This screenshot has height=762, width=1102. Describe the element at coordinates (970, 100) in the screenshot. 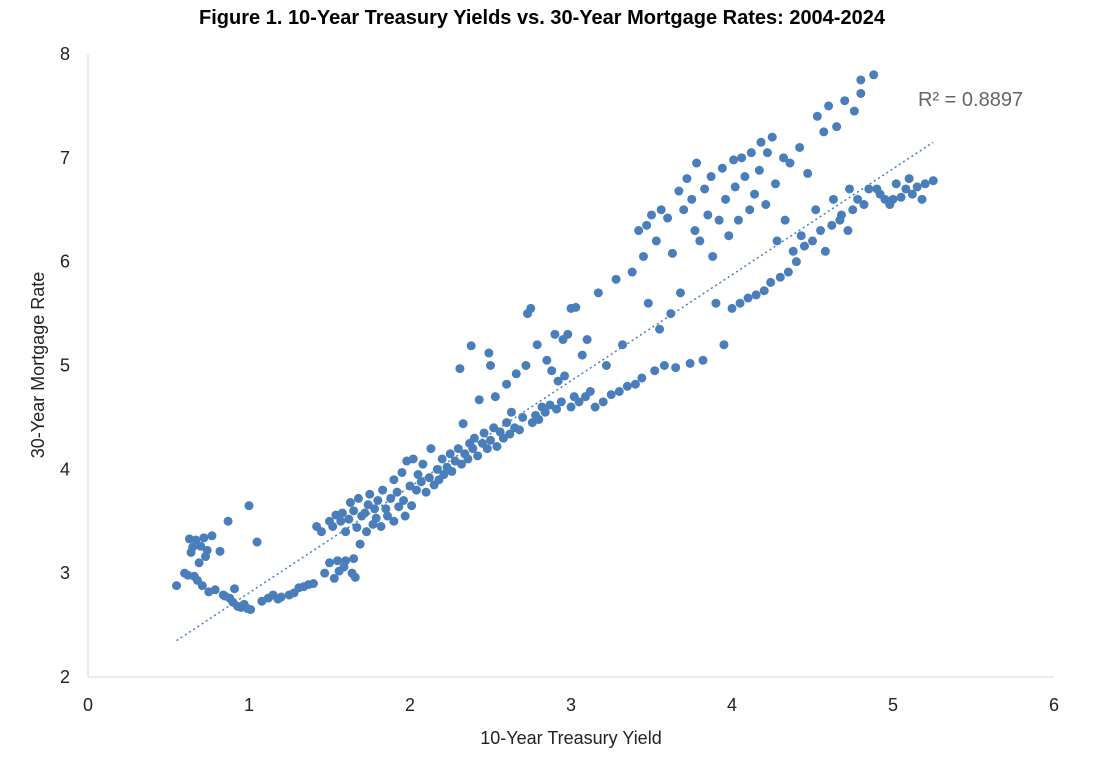

I see `r-squared-label: R² = 0.8897` at that location.